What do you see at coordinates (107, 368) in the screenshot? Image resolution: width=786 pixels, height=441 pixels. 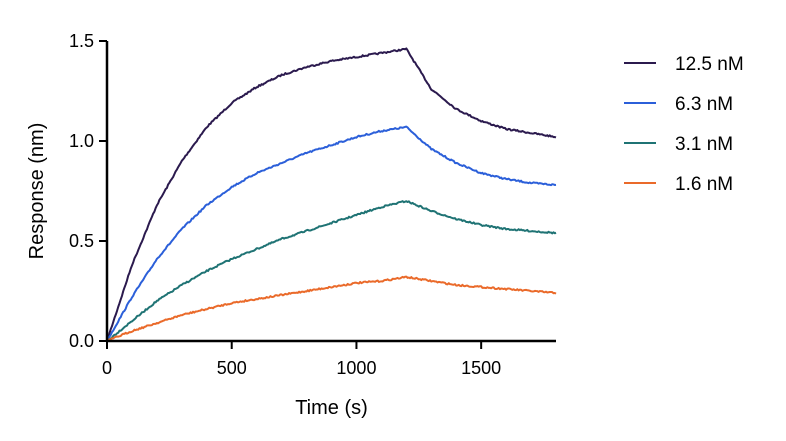 I see `x-tick-label: 0` at bounding box center [107, 368].